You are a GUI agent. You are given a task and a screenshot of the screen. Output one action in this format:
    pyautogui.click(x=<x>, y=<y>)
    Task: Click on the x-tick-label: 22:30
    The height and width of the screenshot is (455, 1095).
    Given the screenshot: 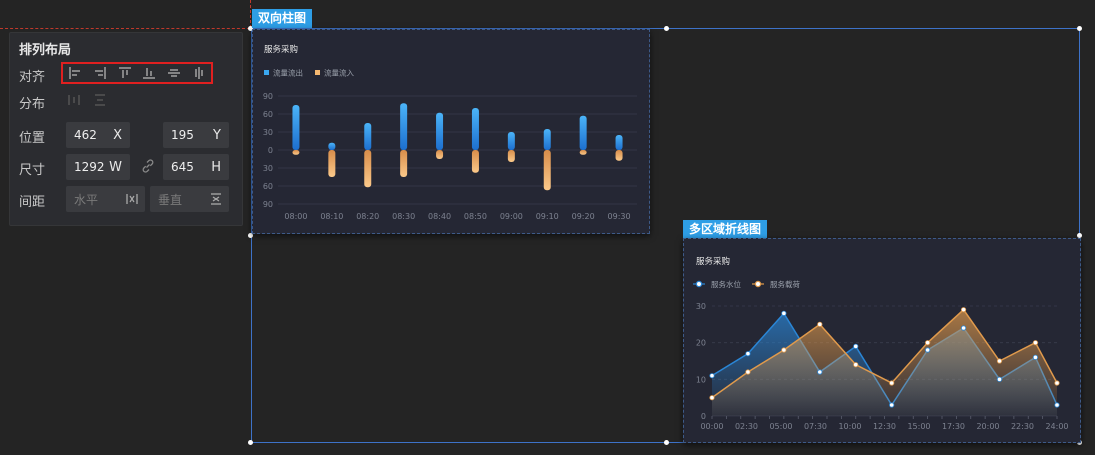 What is the action you would take?
    pyautogui.click(x=1022, y=426)
    